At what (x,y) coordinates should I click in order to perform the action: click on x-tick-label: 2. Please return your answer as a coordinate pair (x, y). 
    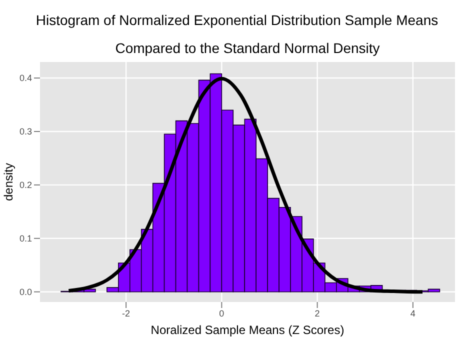
    Looking at the image, I should click on (317, 313).